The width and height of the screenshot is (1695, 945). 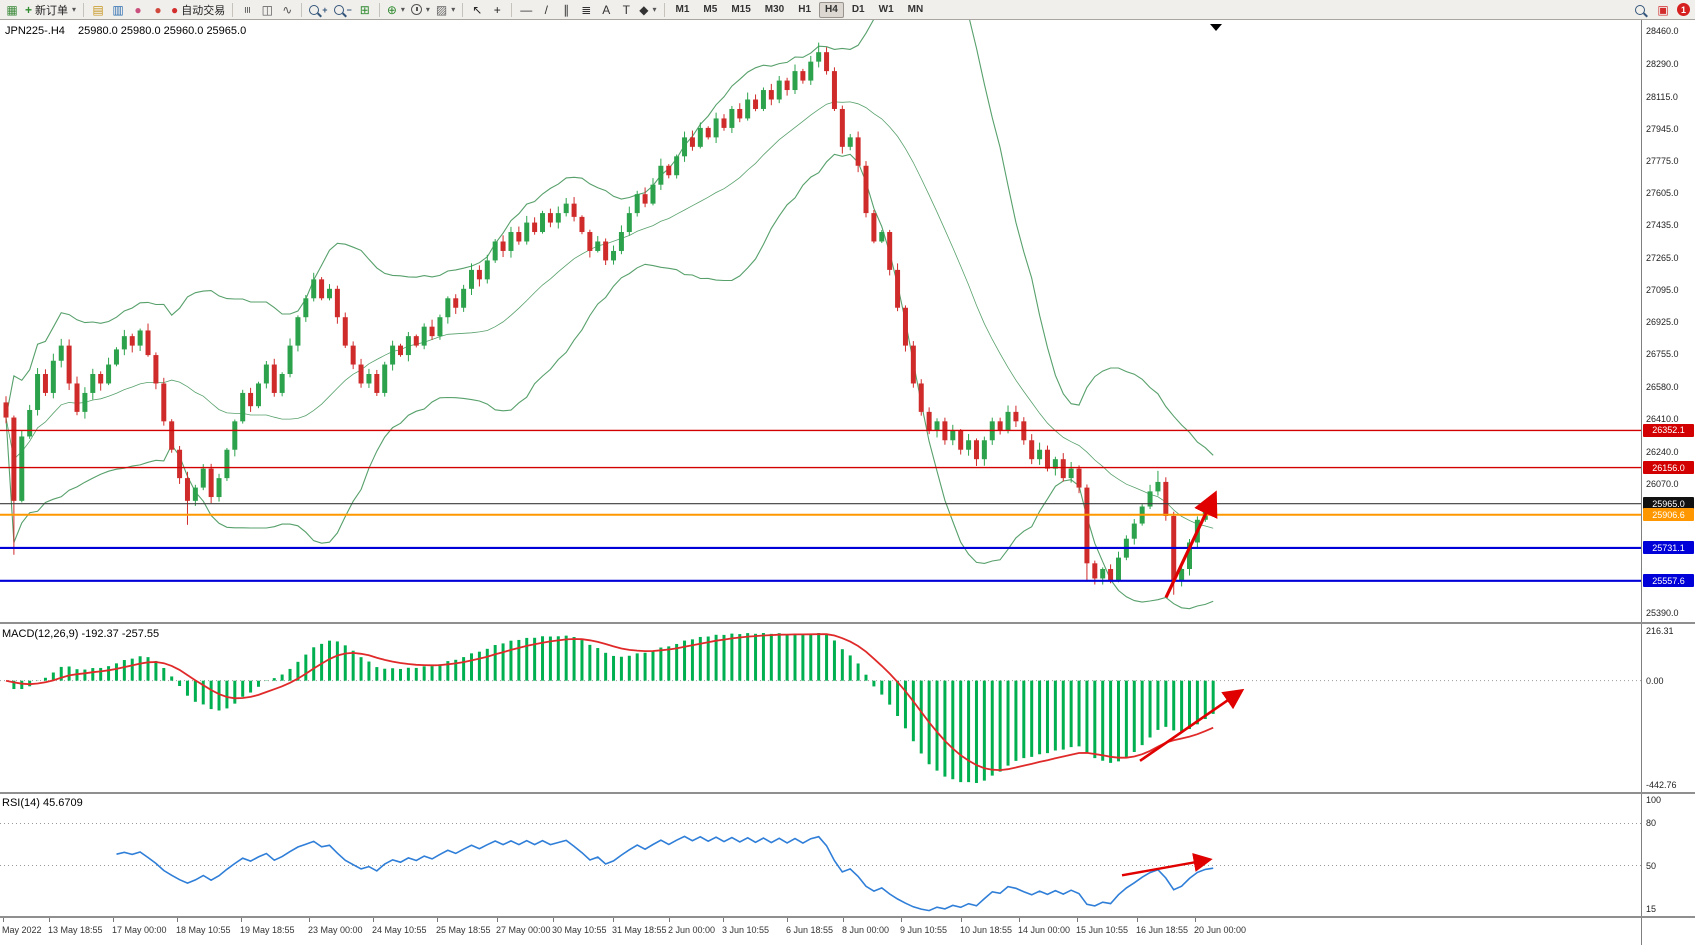 What do you see at coordinates (343, 9) in the screenshot?
I see `zoom-out-icon: −` at bounding box center [343, 9].